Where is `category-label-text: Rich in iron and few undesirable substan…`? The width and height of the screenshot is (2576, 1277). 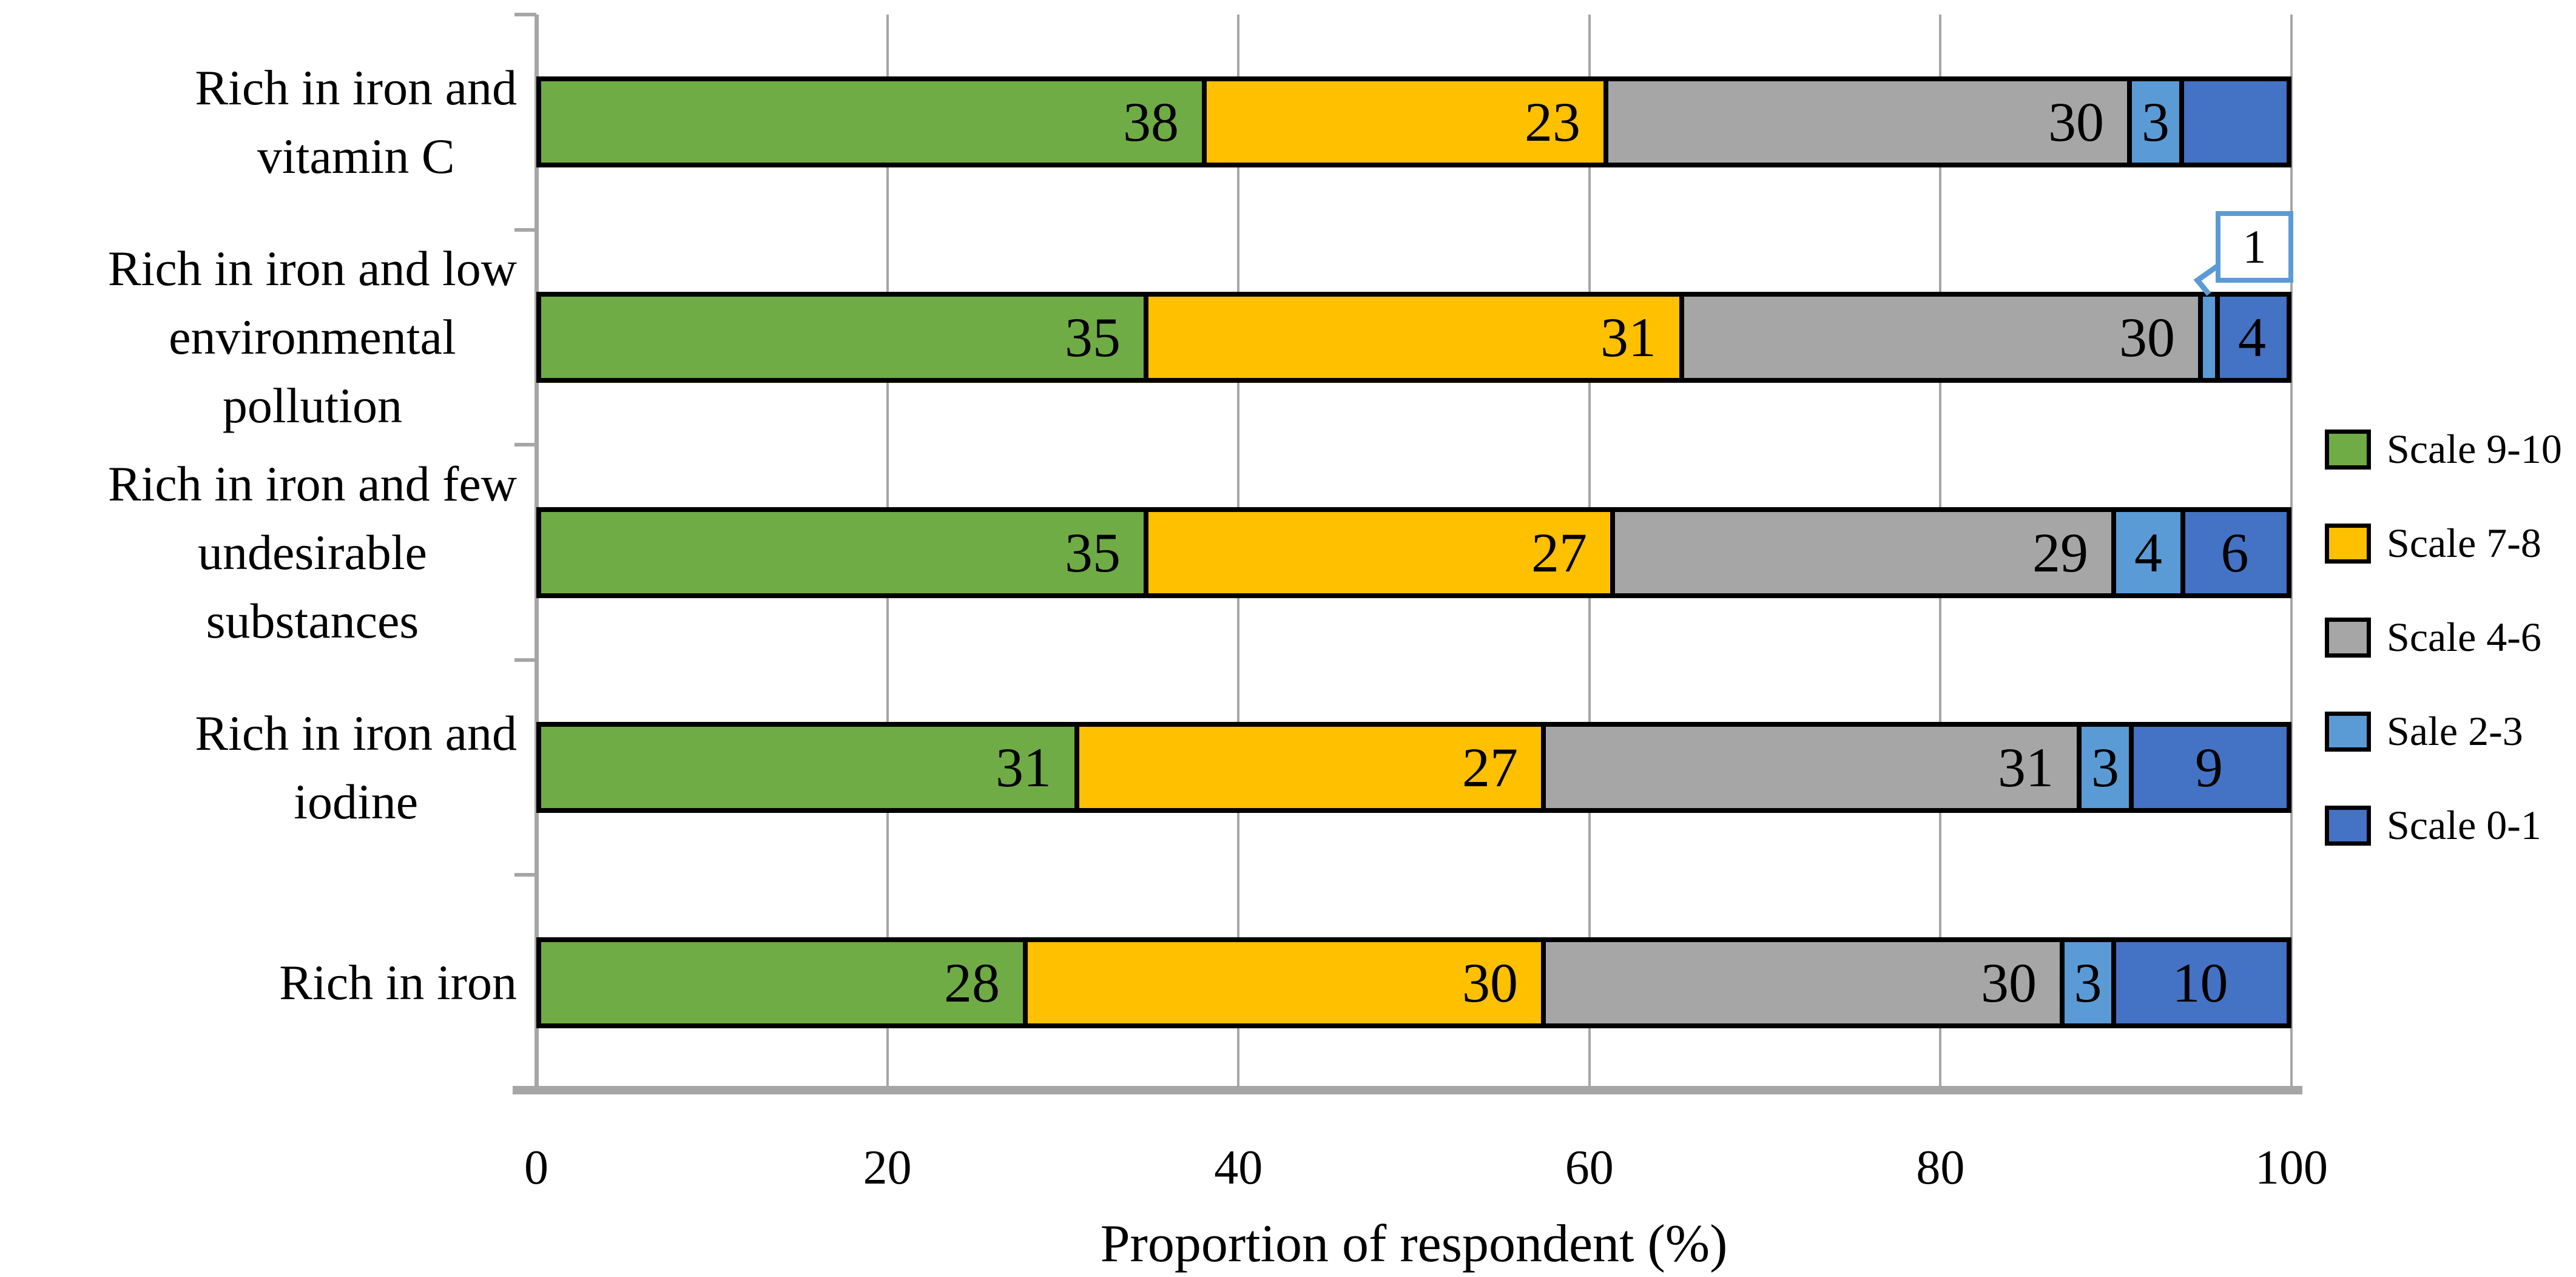 category-label-text: Rich in iron and few undesirable substan… is located at coordinates (312, 552).